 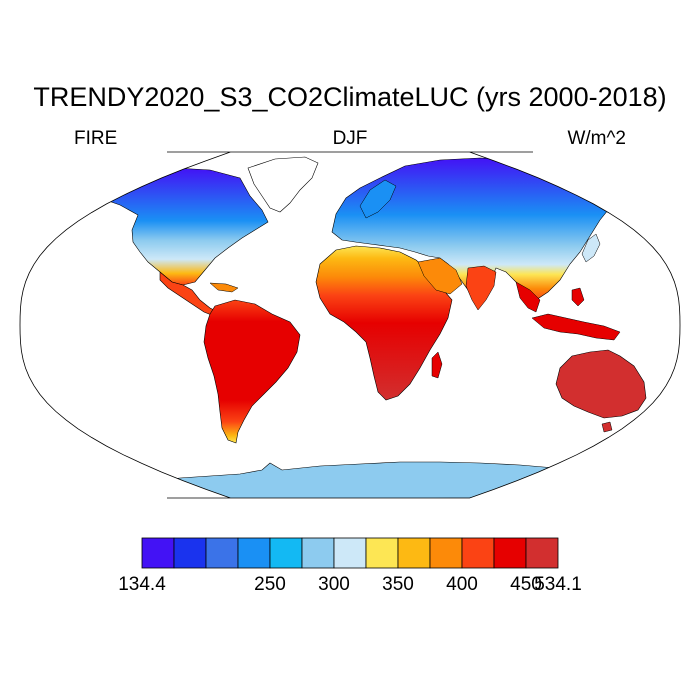 What do you see at coordinates (528, 297) in the screenshot?
I see `southeast-asia-region` at bounding box center [528, 297].